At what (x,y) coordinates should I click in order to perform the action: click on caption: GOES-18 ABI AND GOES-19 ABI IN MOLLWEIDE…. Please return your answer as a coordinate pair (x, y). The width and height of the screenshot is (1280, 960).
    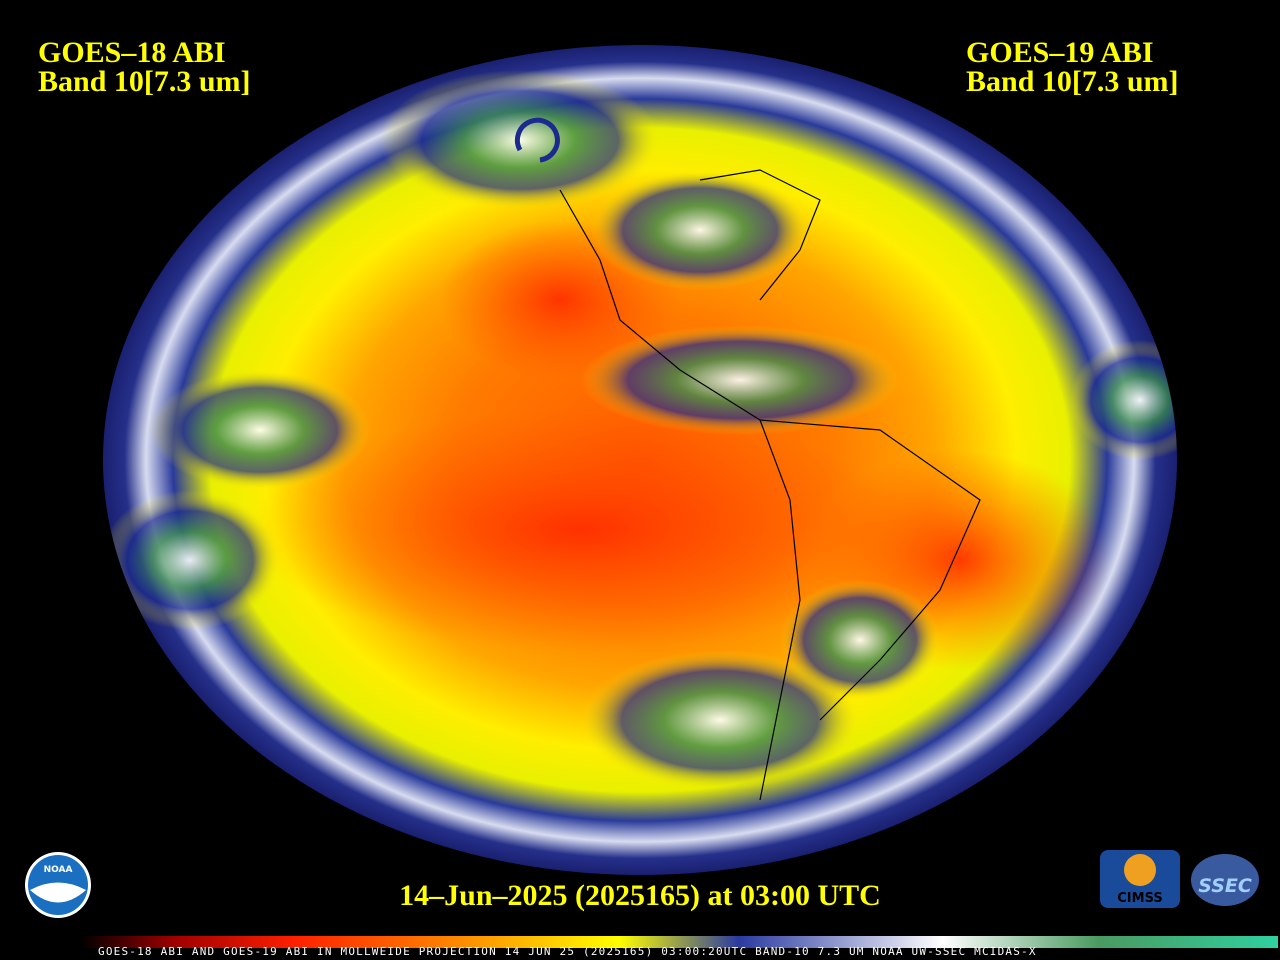
    Looking at the image, I should click on (567, 951).